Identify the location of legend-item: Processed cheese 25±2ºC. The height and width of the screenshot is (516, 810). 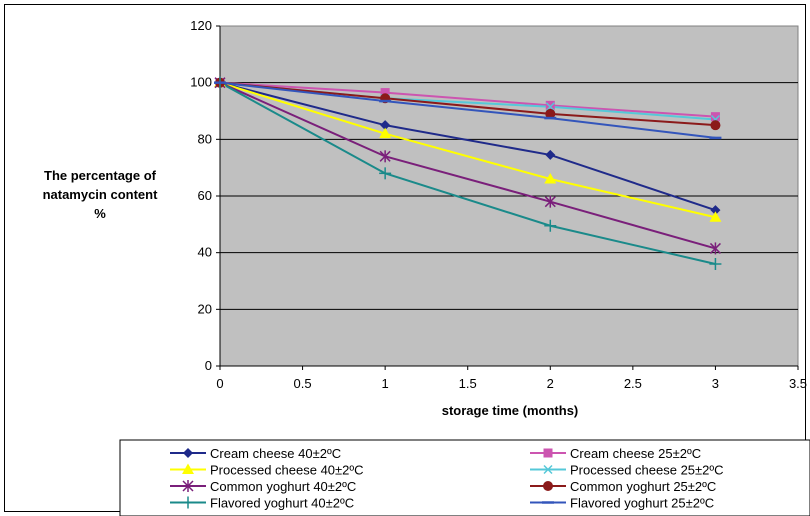
(627, 470).